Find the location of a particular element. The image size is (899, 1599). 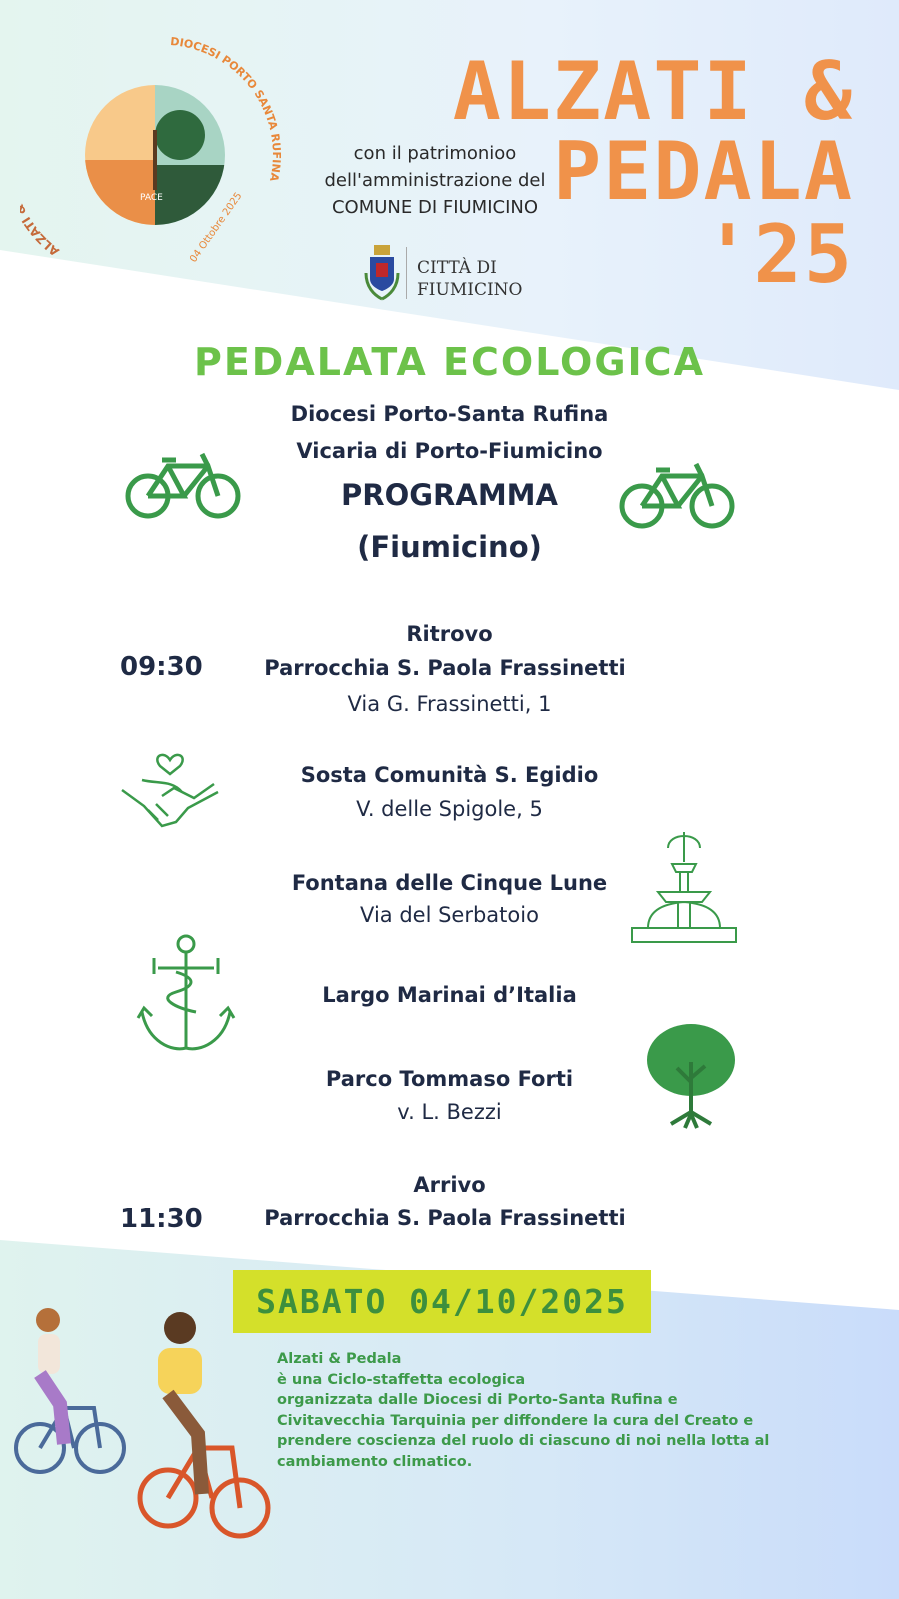

patronage-line: dell'amministrazione del is located at coordinates (435, 180).